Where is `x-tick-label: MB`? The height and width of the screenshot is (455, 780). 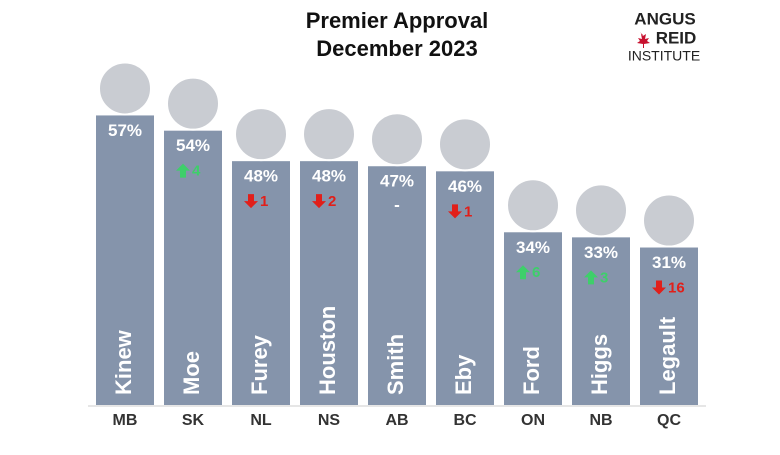
x-tick-label: MB is located at coordinates (125, 420).